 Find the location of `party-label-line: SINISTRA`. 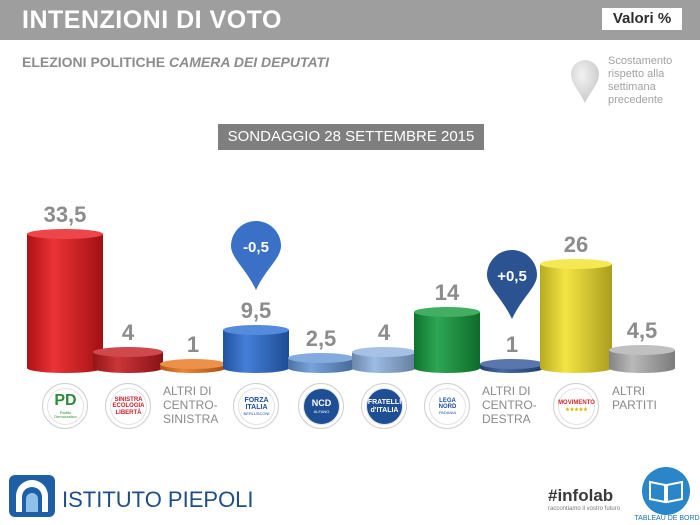

party-label-line: SINISTRA is located at coordinates (191, 419).